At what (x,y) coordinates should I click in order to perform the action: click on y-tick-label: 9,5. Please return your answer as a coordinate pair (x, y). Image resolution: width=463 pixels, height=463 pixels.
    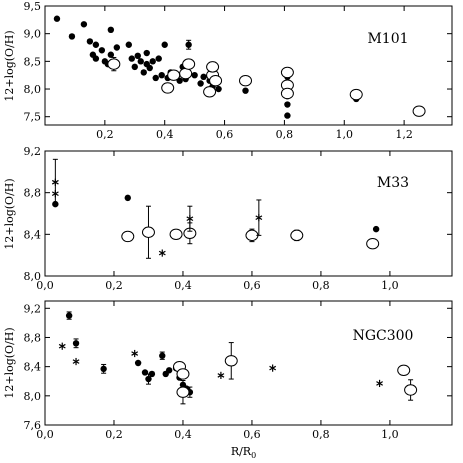
    Looking at the image, I should click on (33, 6).